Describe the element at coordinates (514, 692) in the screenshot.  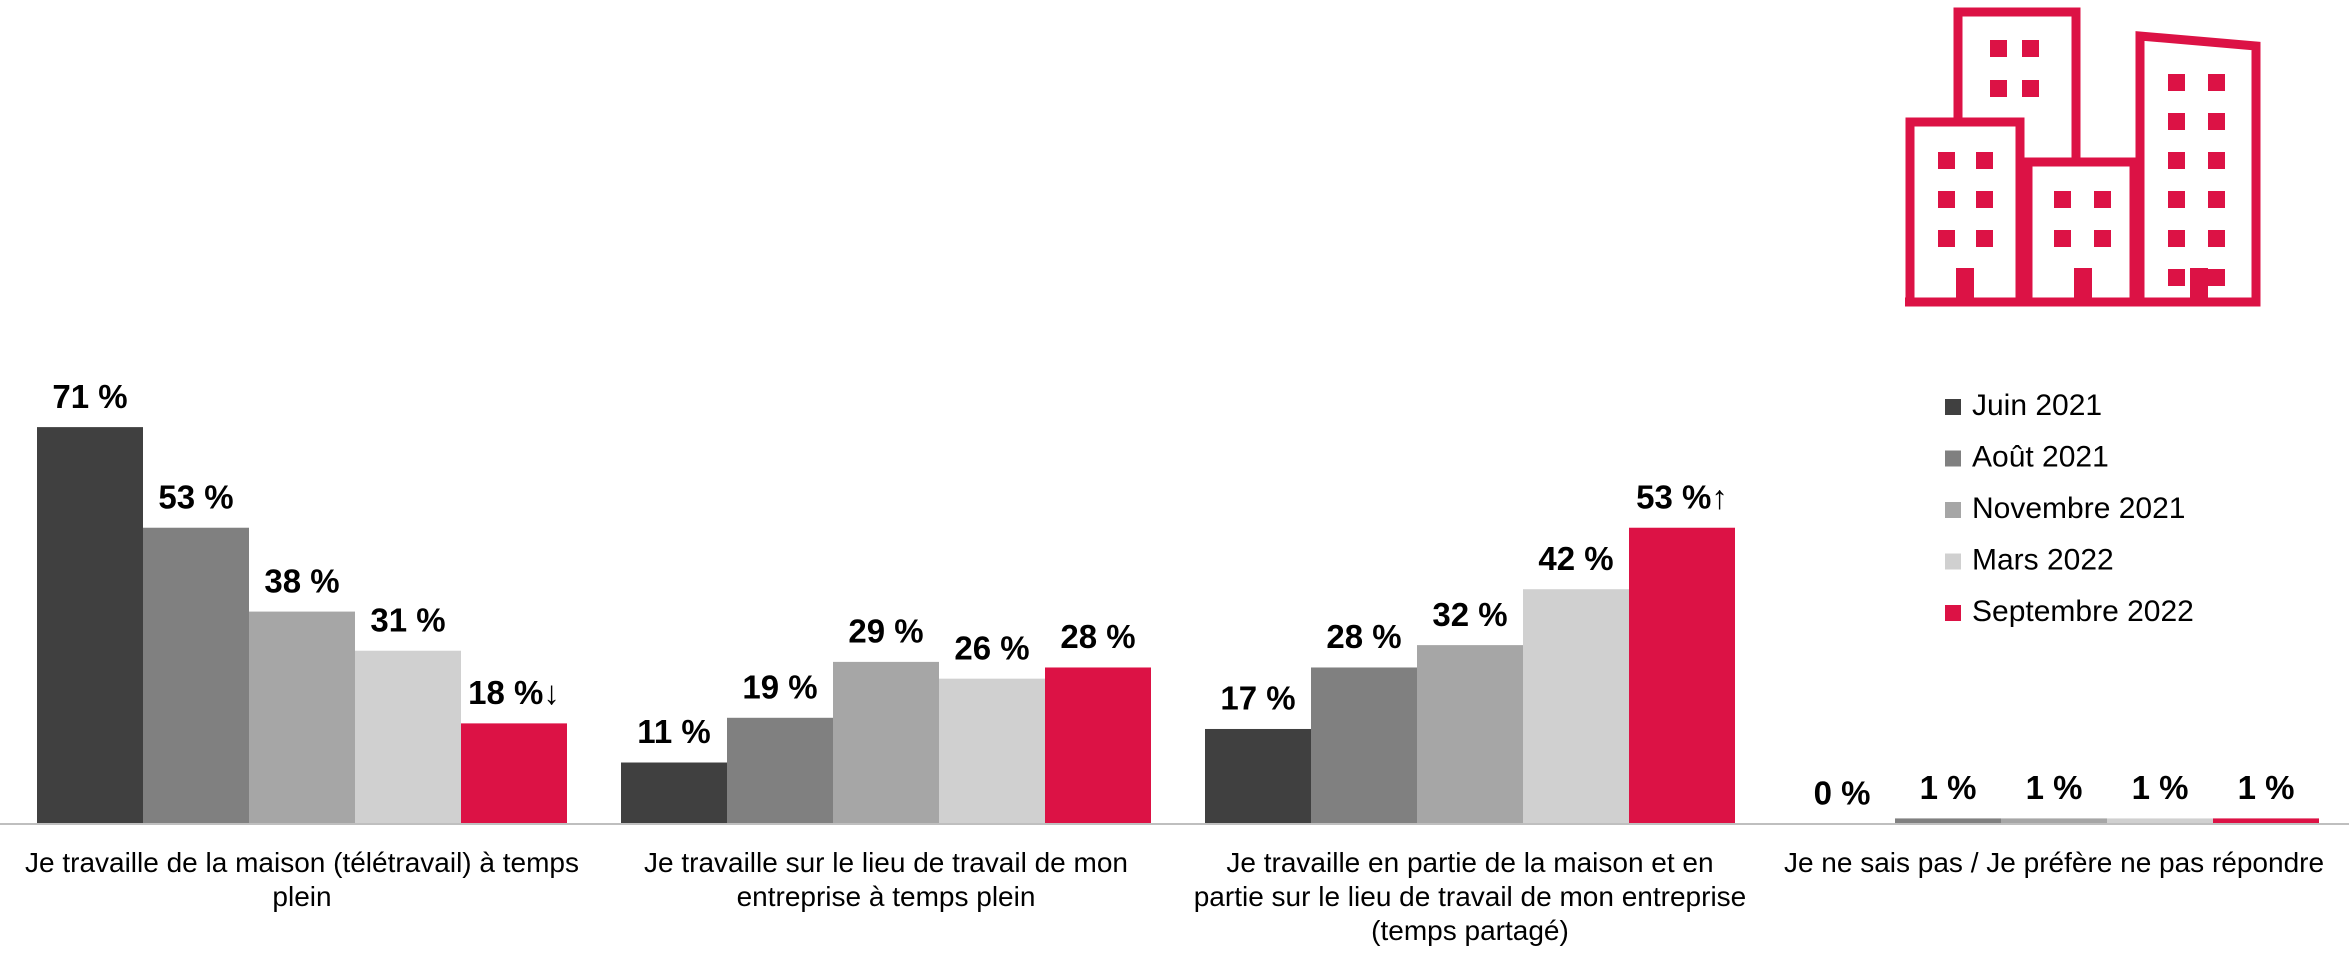
I see `value-label: 18 %↓` at that location.